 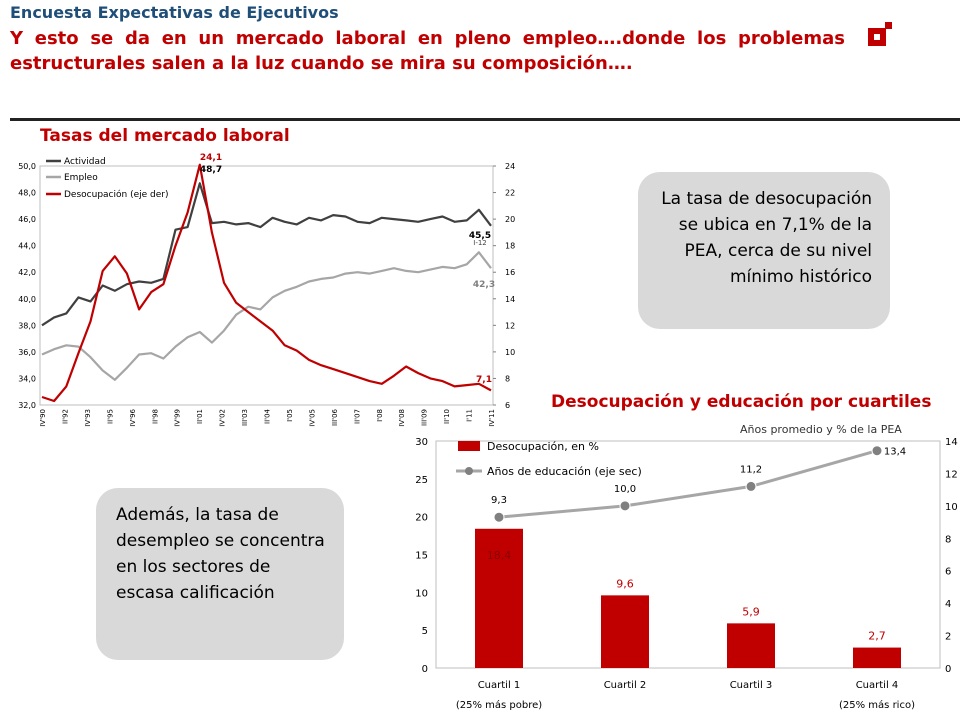 I want to click on chart2-bar-label: 5,9, so click(x=751, y=611).